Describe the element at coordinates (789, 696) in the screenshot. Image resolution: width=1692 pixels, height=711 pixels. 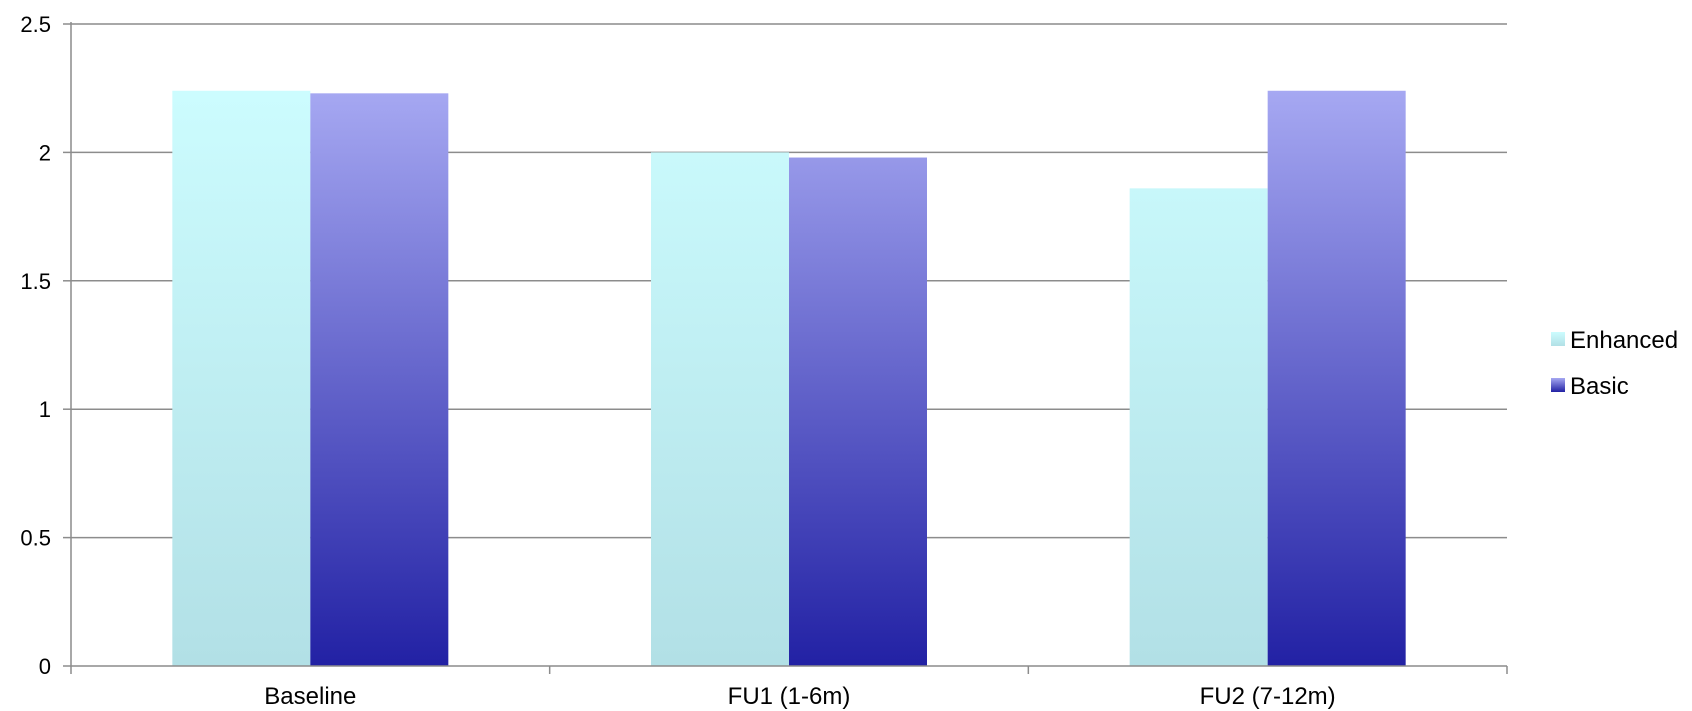
I see `x-category-label: FU1 (1-6m)` at that location.